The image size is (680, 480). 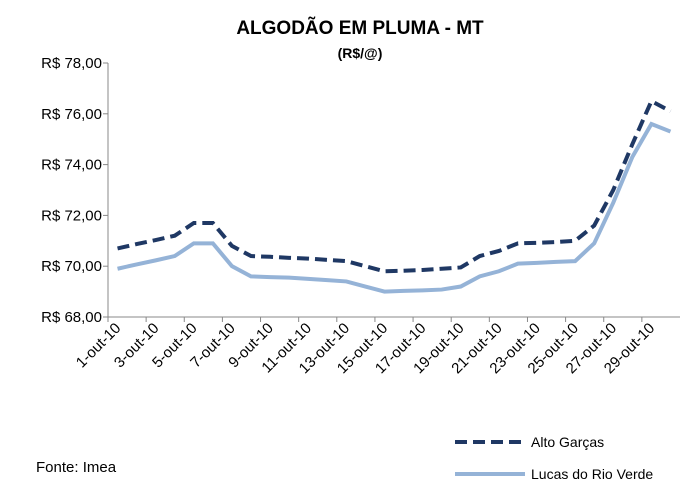 What do you see at coordinates (567, 442) in the screenshot?
I see `legend-label: Alto Garças` at bounding box center [567, 442].